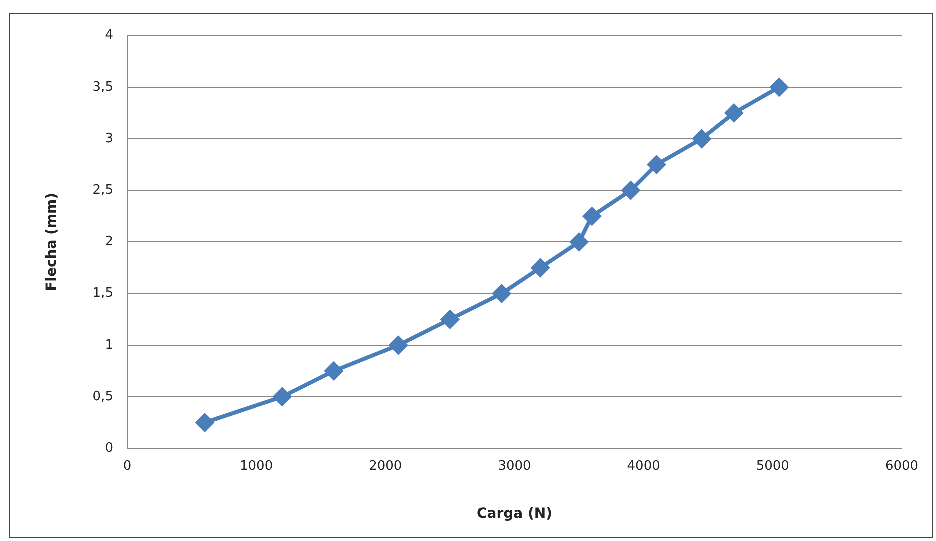 The width and height of the screenshot is (936, 541). Describe the element at coordinates (109, 138) in the screenshot. I see `y-tick-label: 3` at that location.